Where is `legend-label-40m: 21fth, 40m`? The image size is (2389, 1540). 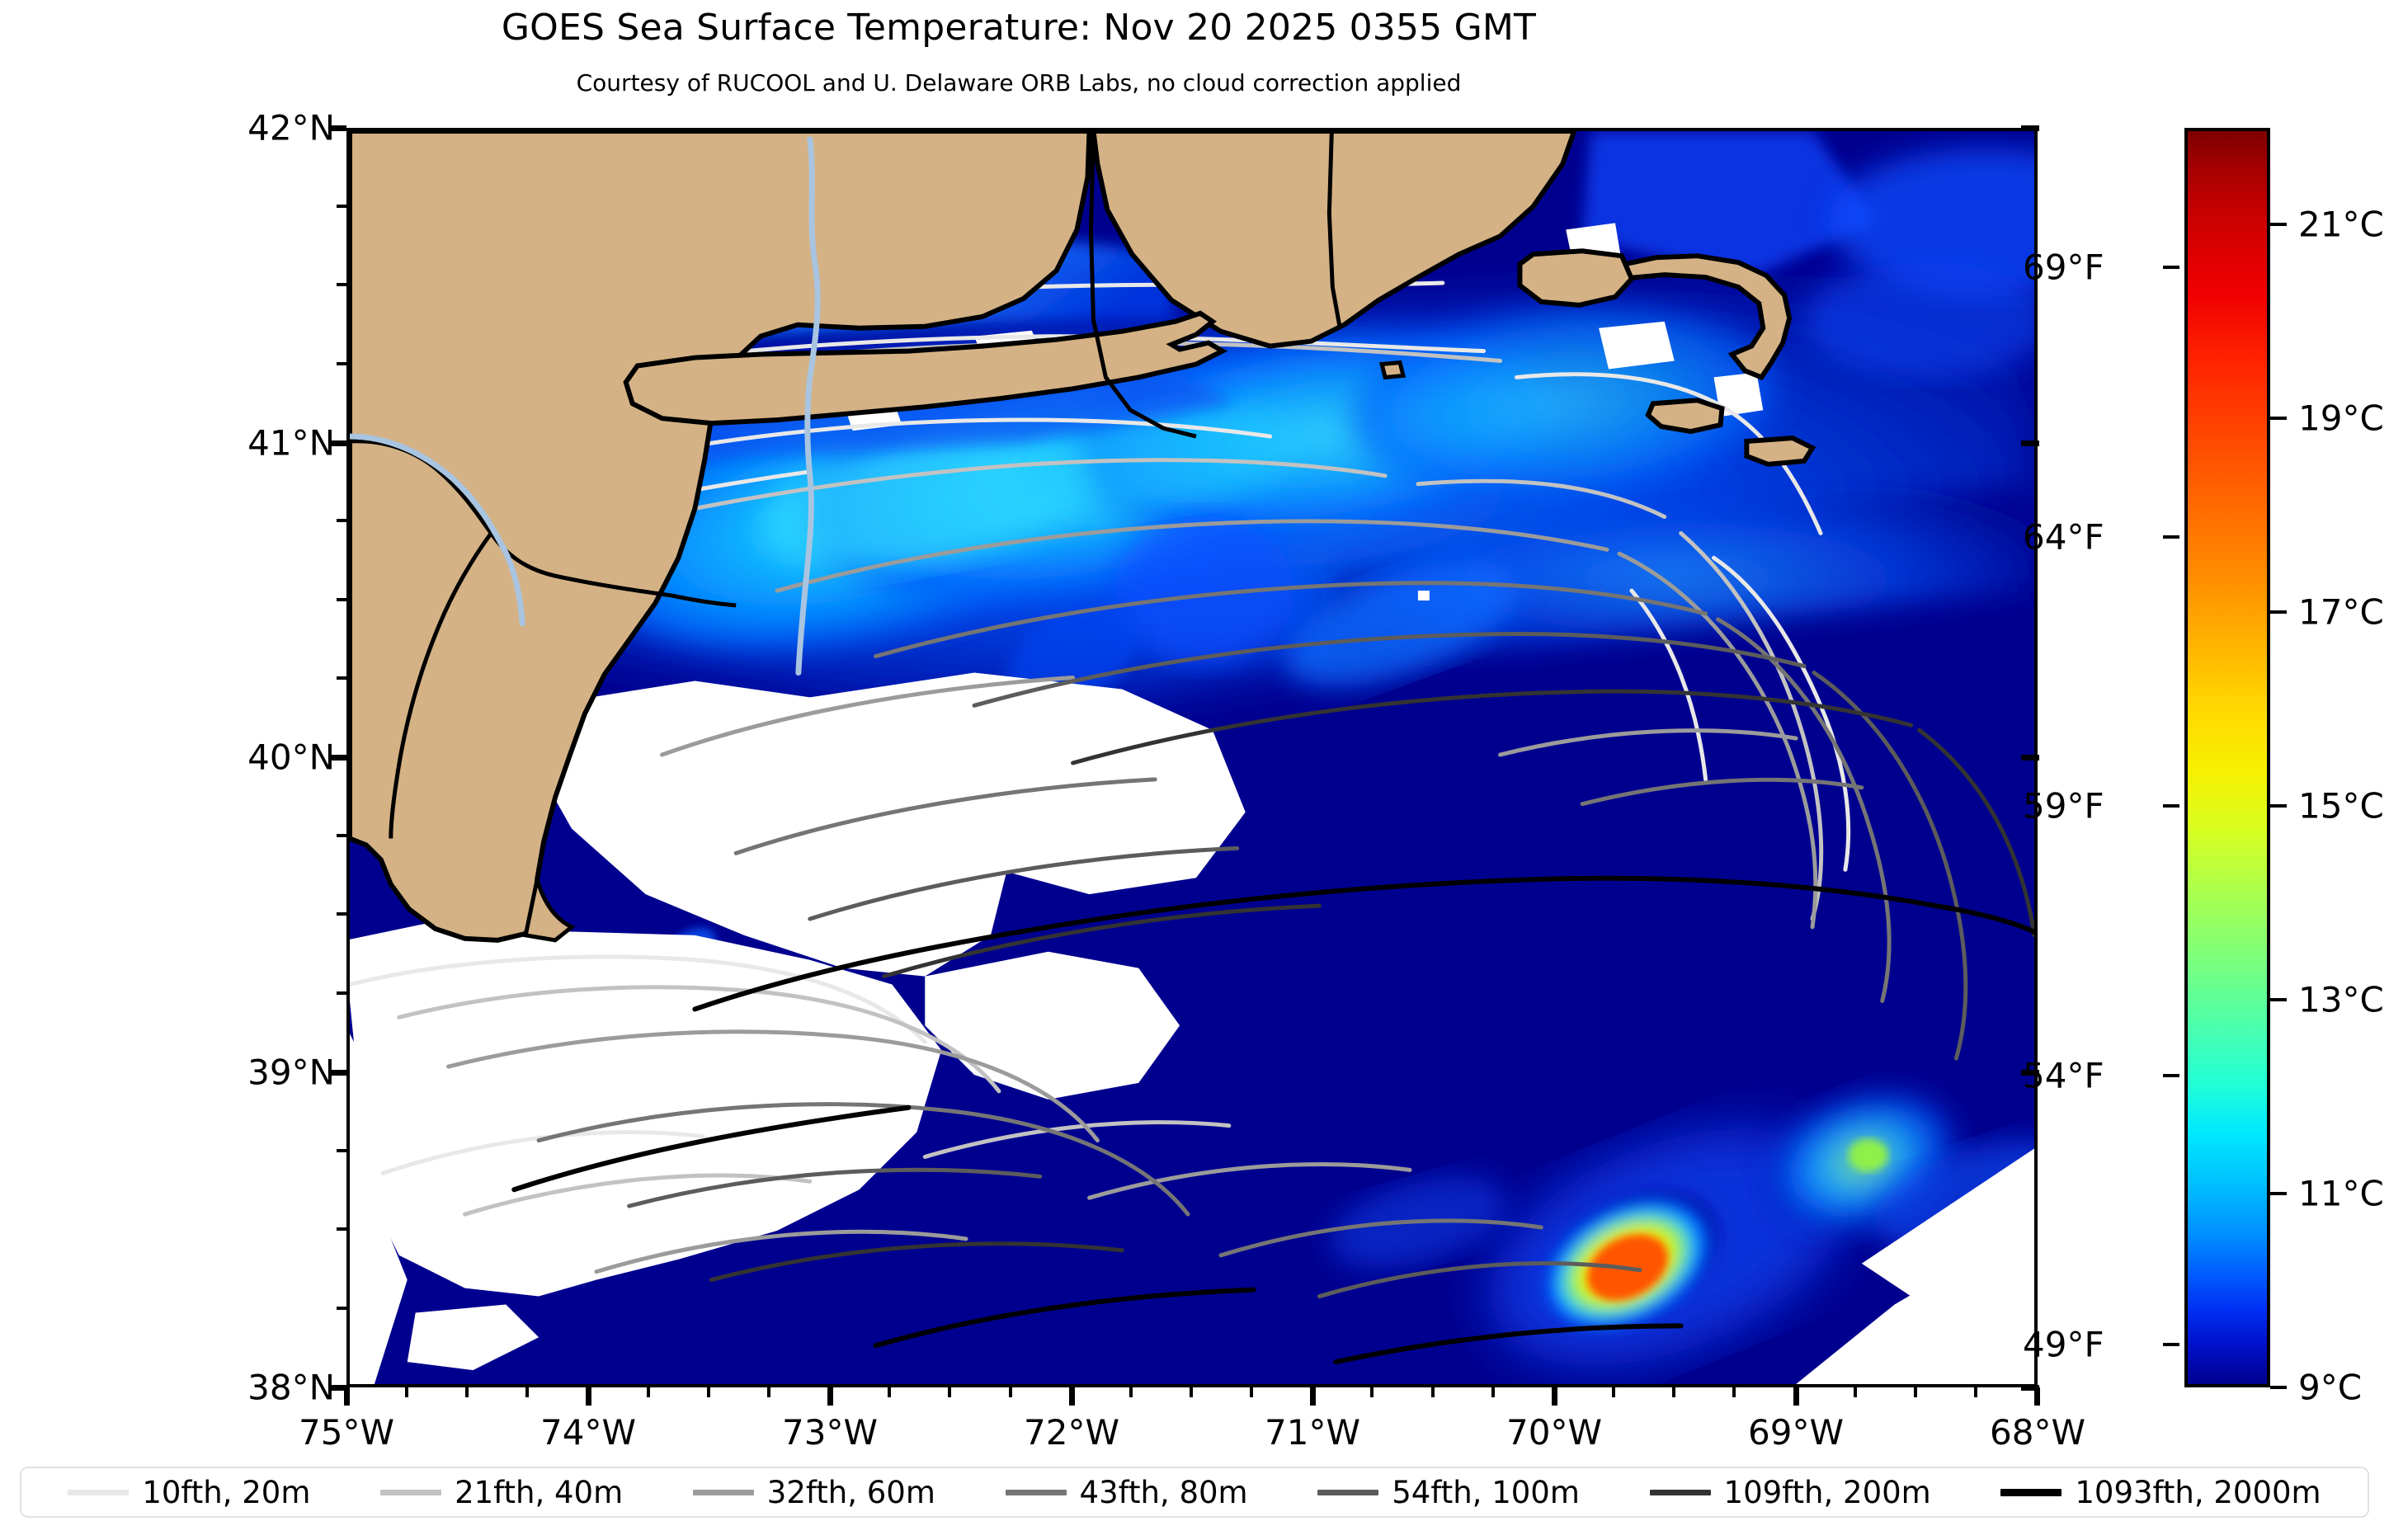 legend-label-40m: 21fth, 40m is located at coordinates (539, 1492).